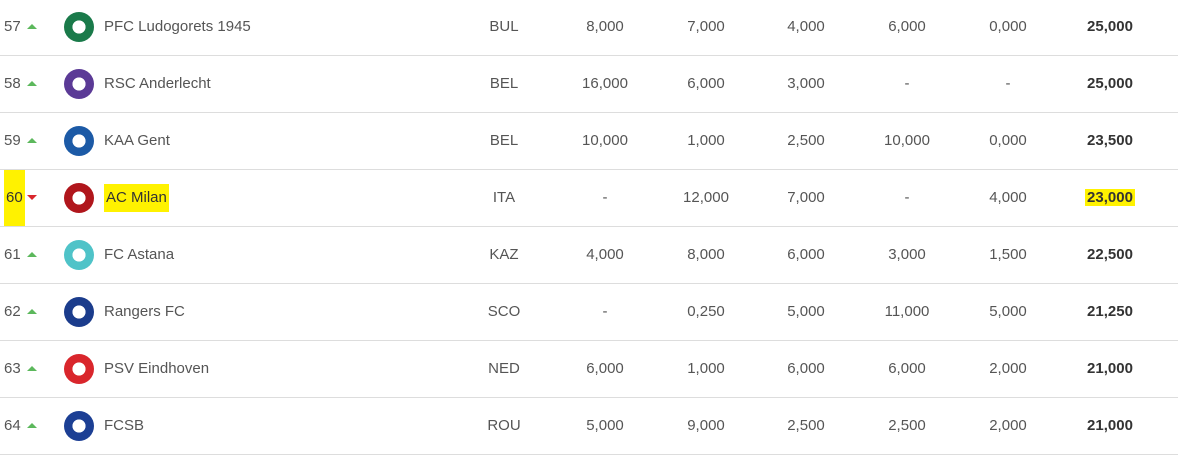  I want to click on anderlecht-crest-icon, so click(79, 84).